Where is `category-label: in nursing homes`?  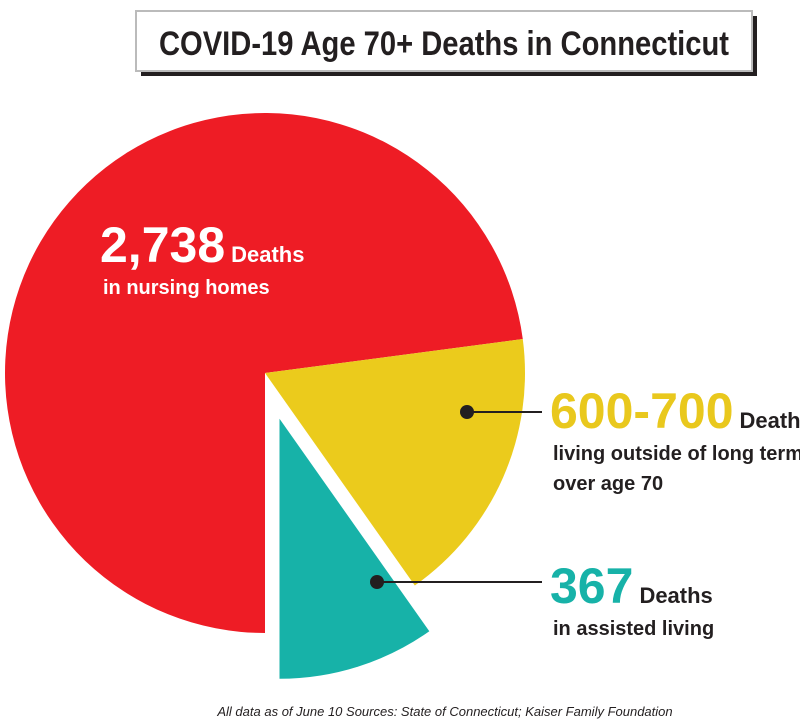
category-label: in nursing homes is located at coordinates (186, 288).